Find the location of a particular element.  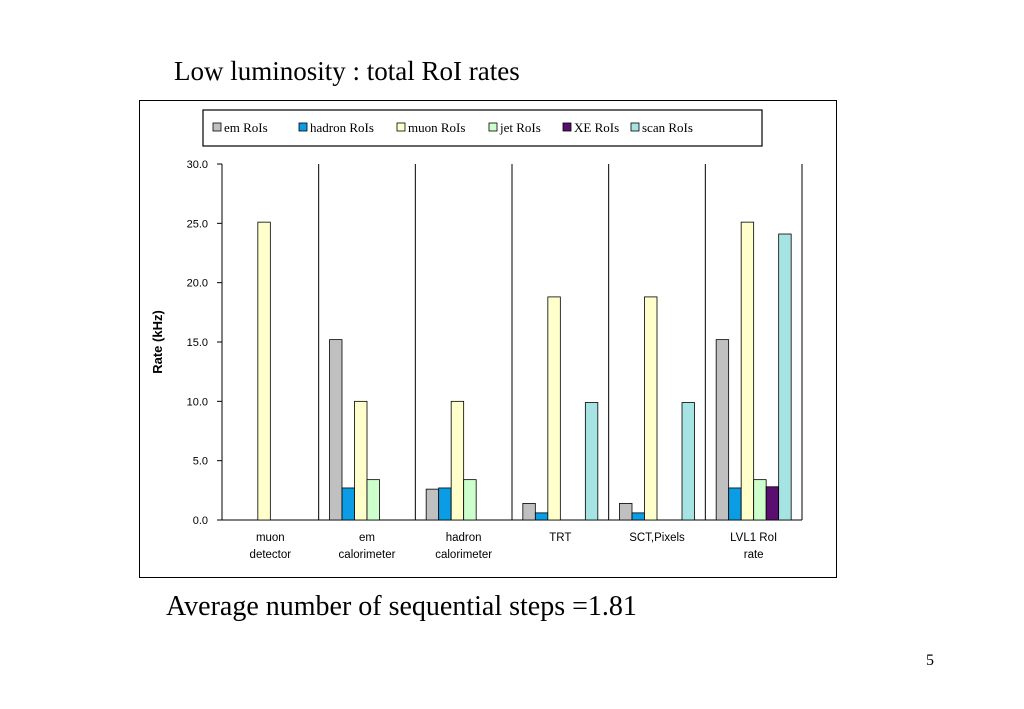

y-tick-label: 15.0 is located at coordinates (197, 343).